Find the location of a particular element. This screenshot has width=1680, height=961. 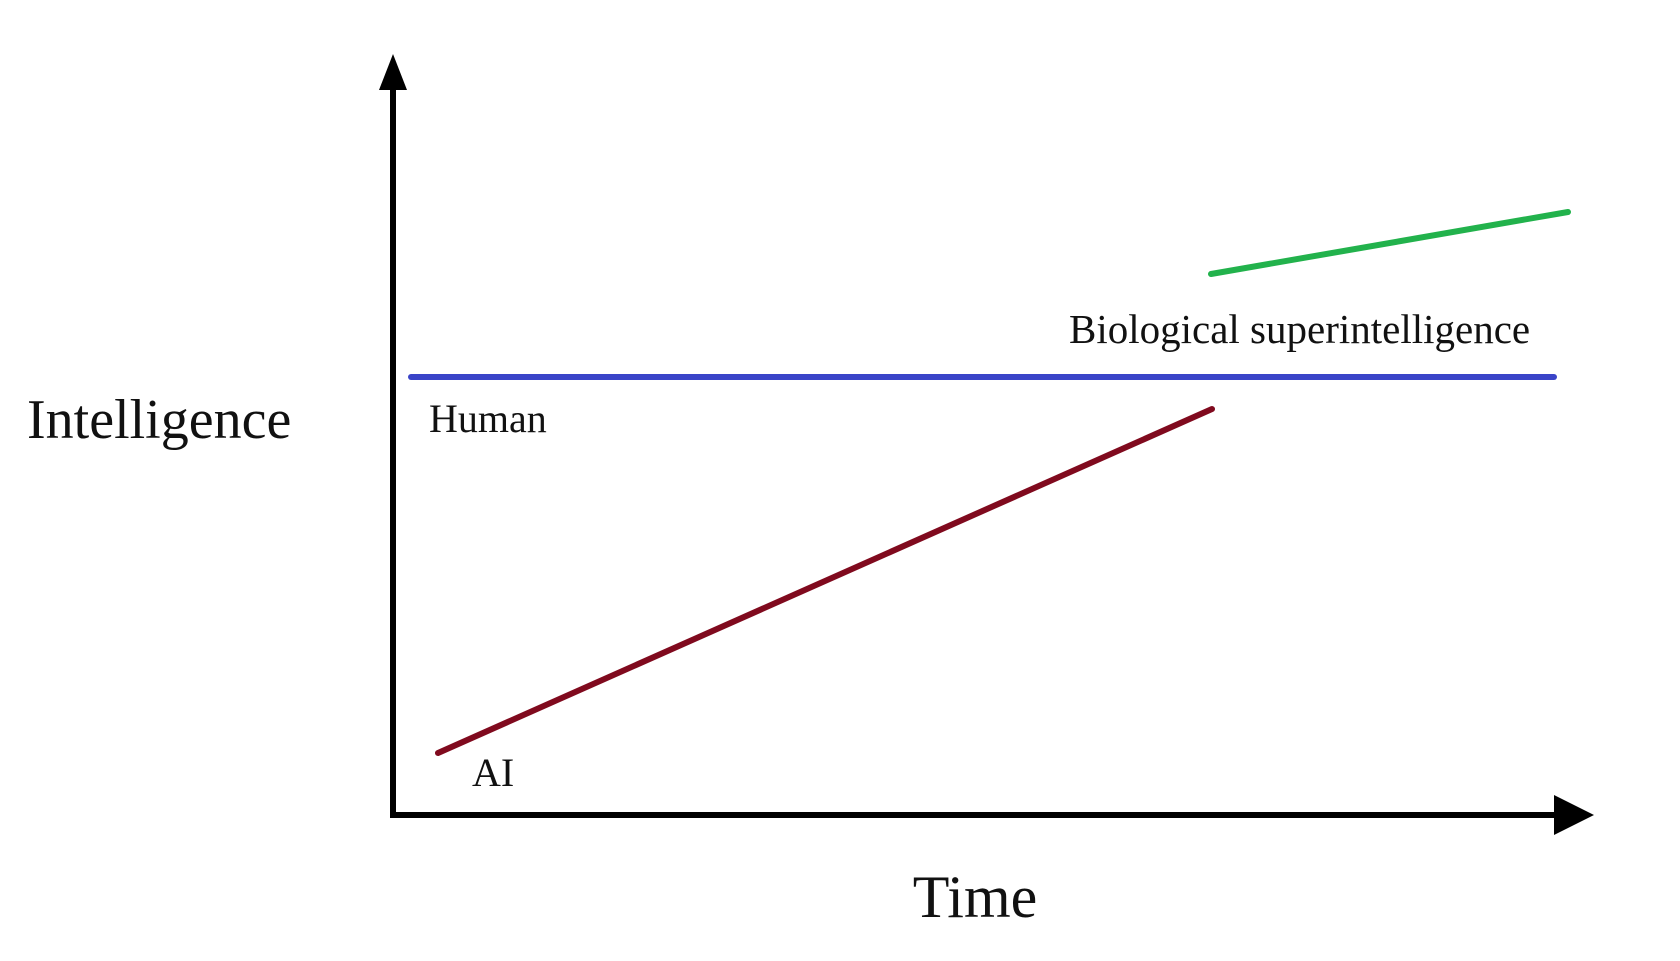

ai-label: AI is located at coordinates (493, 772).